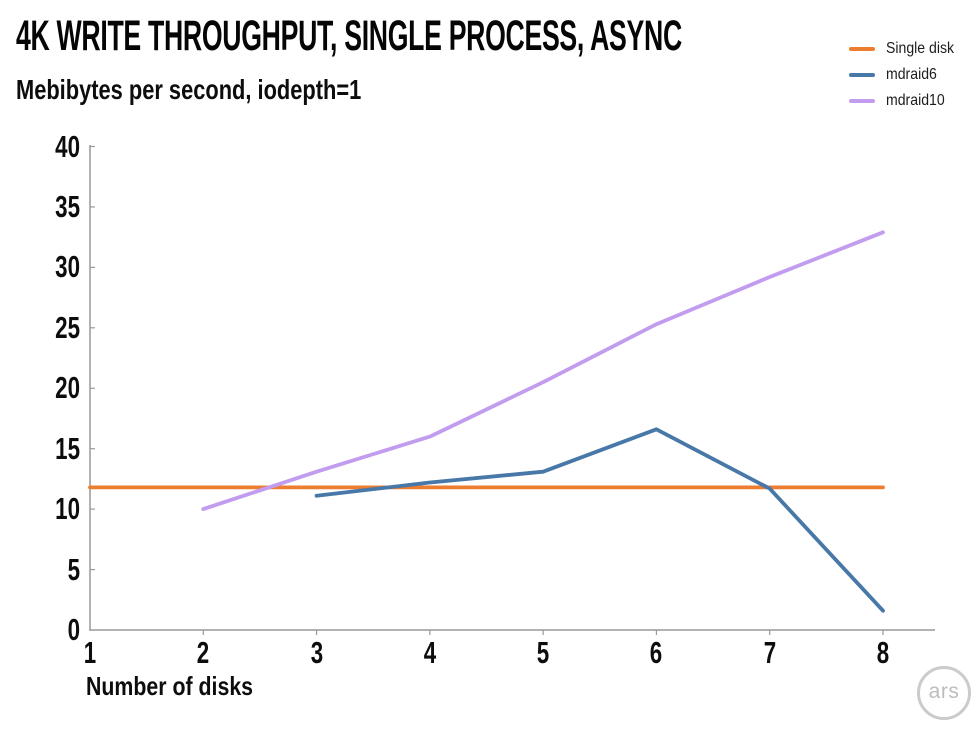 The width and height of the screenshot is (980, 735). What do you see at coordinates (90, 652) in the screenshot?
I see `x-tick-label: 1` at bounding box center [90, 652].